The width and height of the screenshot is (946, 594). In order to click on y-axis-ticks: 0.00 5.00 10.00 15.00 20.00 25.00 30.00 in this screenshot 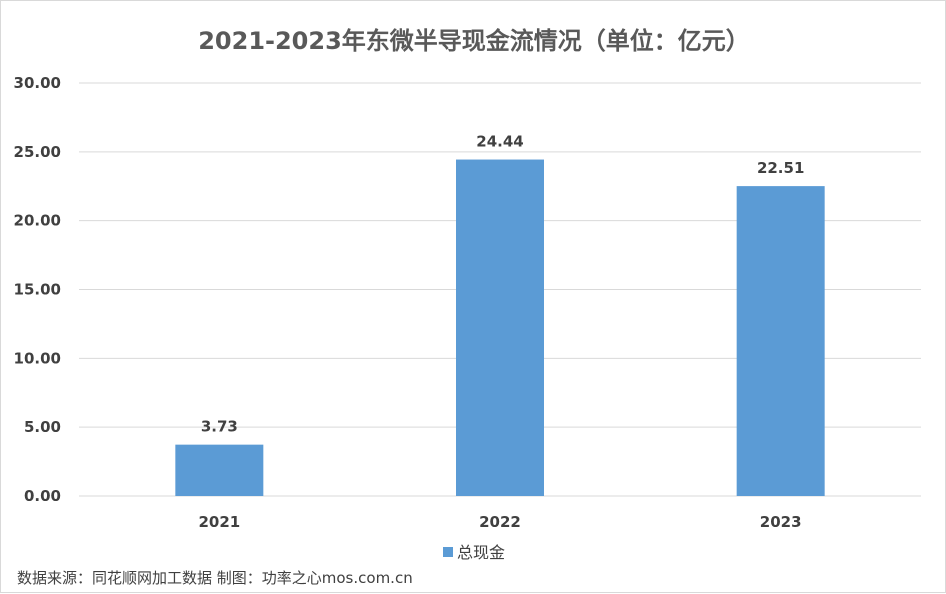, I will do `click(37, 289)`.